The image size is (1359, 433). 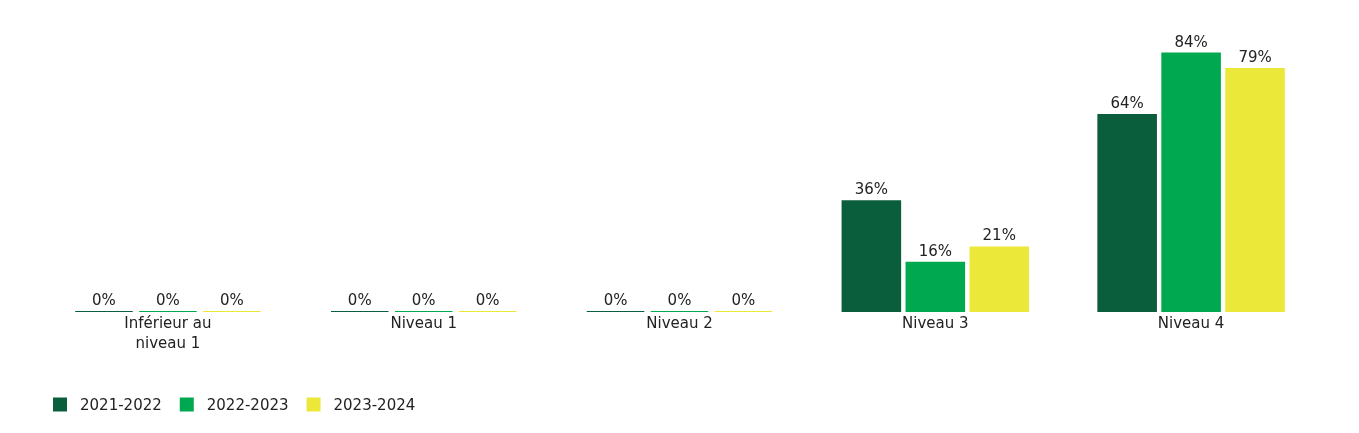 What do you see at coordinates (935, 323) in the screenshot?
I see `x-tick-label: Niveau 3` at bounding box center [935, 323].